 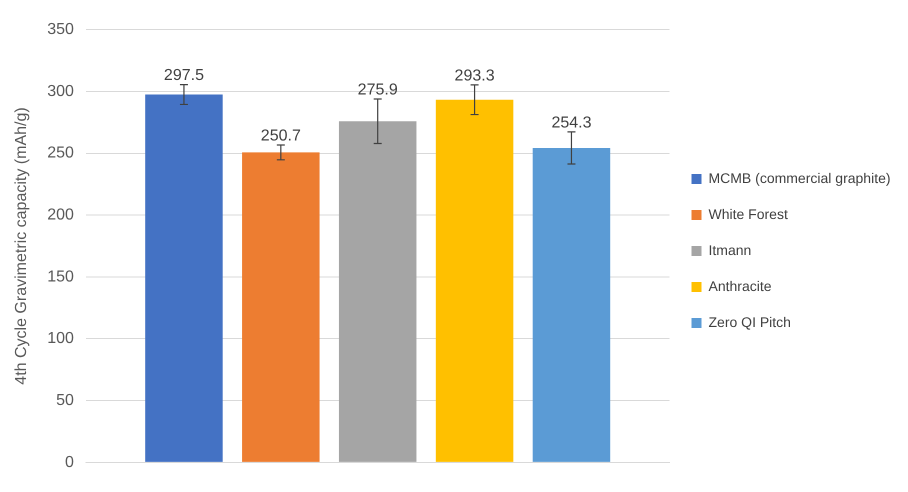 I want to click on legend-label: Itmann, so click(x=730, y=250).